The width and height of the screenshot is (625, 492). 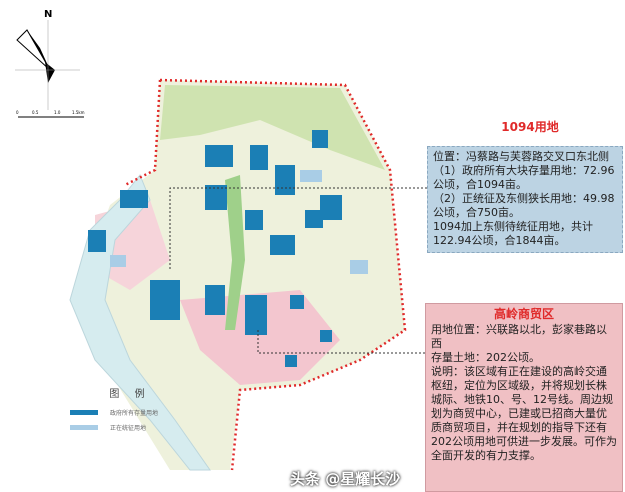 I want to click on north-label: N, so click(x=48, y=14).